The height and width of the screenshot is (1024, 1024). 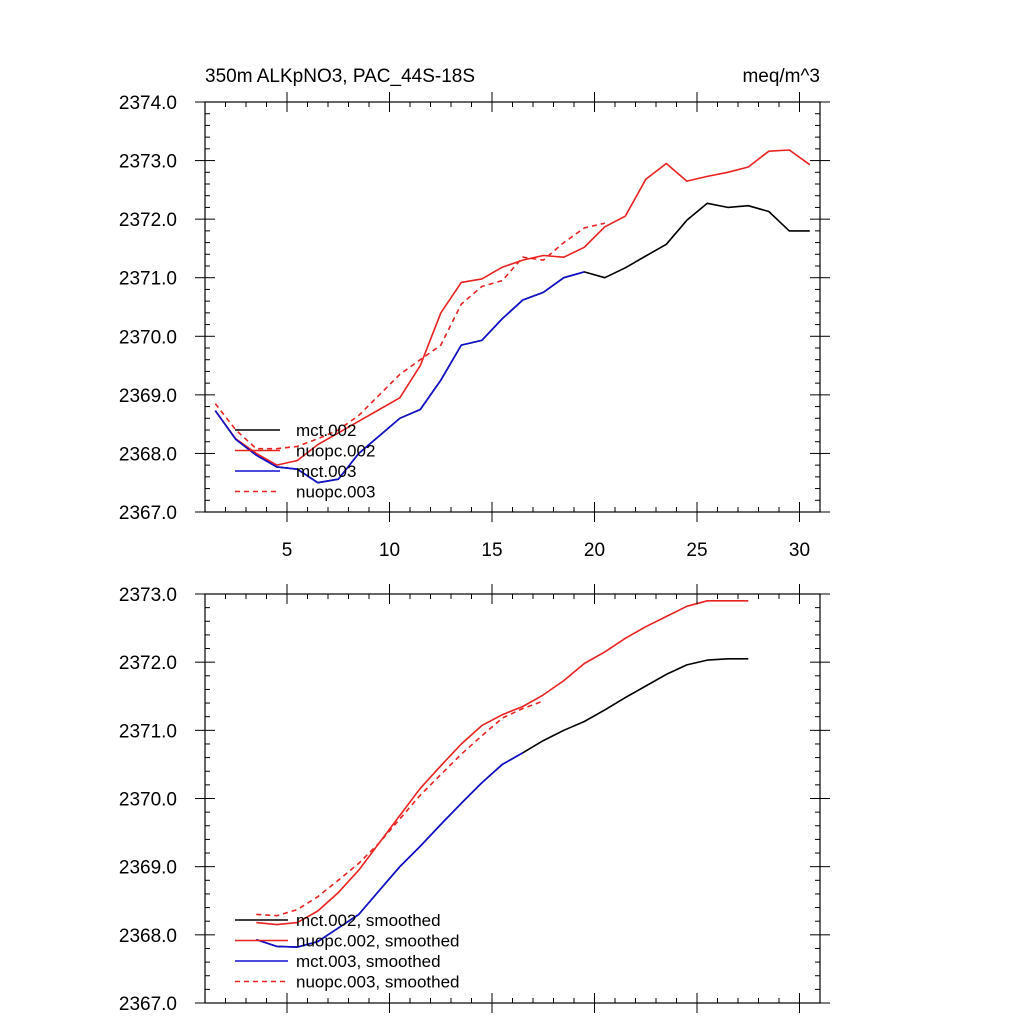 I want to click on x-tick-label: 25, so click(x=696, y=550).